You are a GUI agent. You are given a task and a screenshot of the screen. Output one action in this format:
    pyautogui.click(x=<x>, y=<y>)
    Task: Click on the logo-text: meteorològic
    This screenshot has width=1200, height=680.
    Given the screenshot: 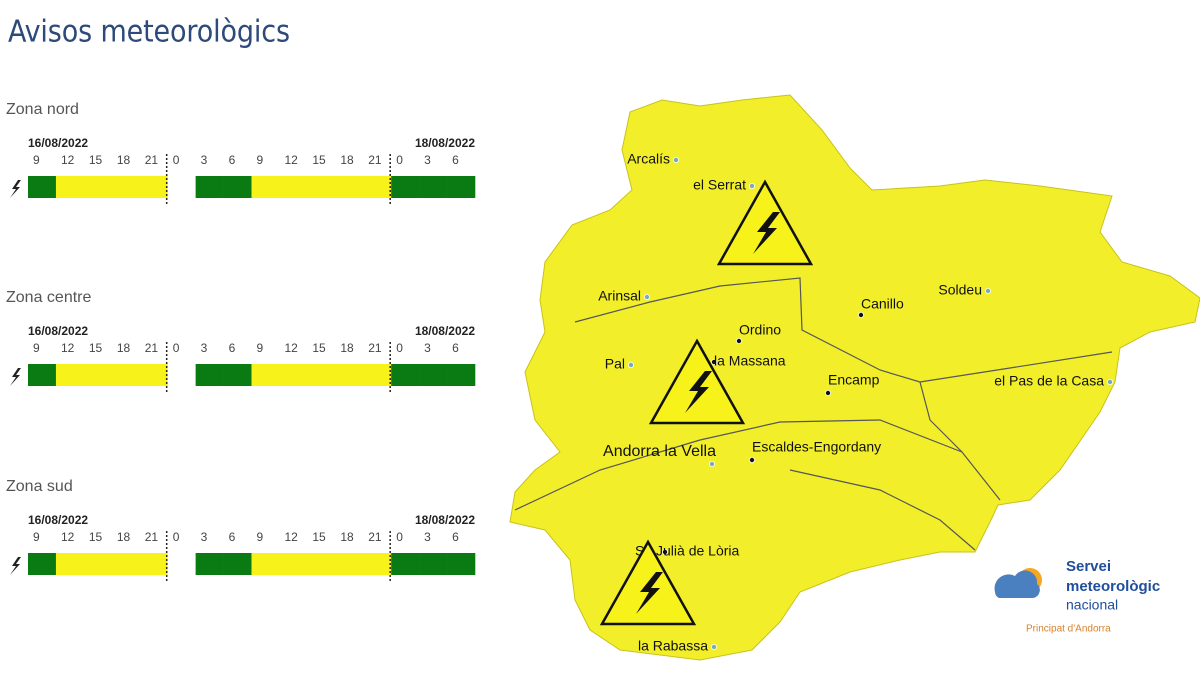 What is the action you would take?
    pyautogui.click(x=1113, y=586)
    